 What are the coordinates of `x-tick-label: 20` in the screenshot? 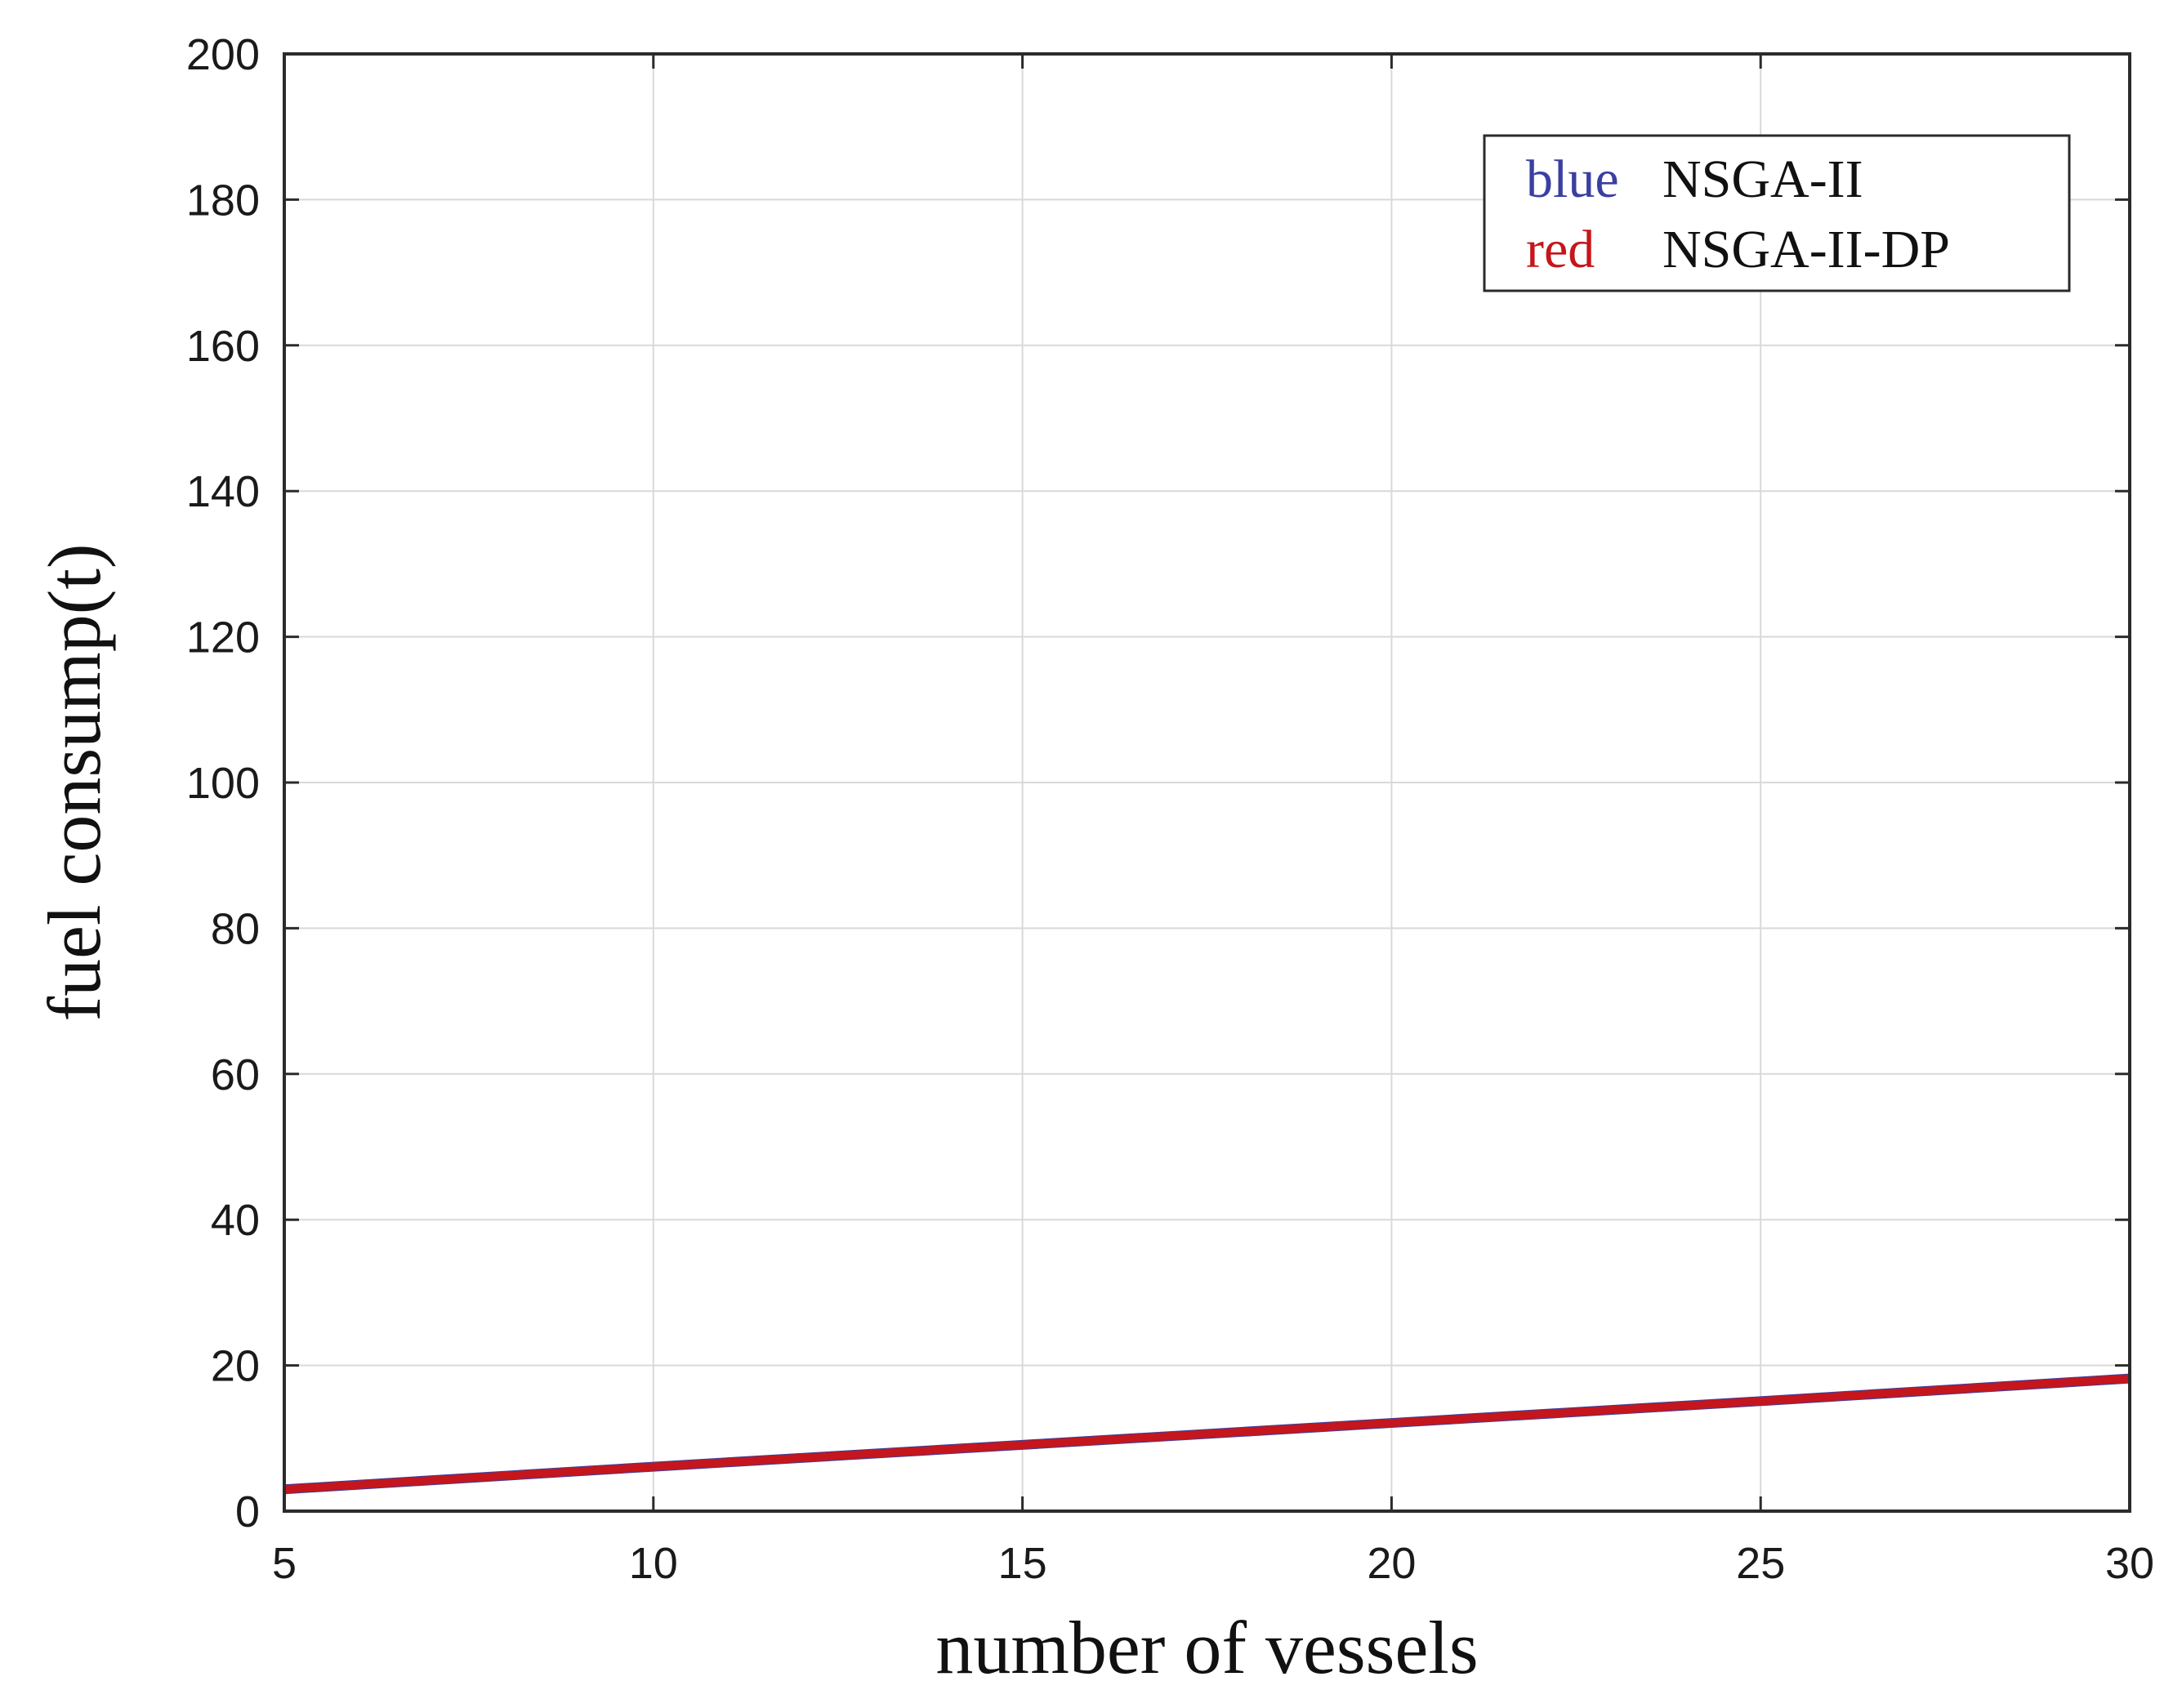 It's located at (1391, 1563).